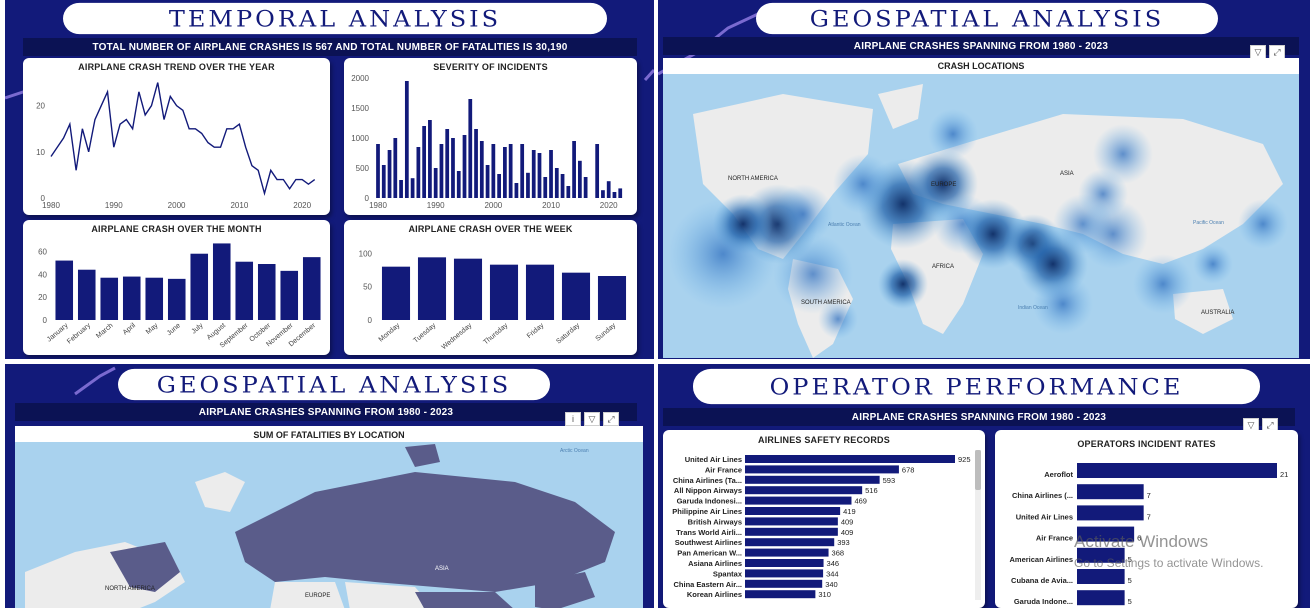  What do you see at coordinates (860, 501) in the screenshot?
I see `value-label: 469` at bounding box center [860, 501].